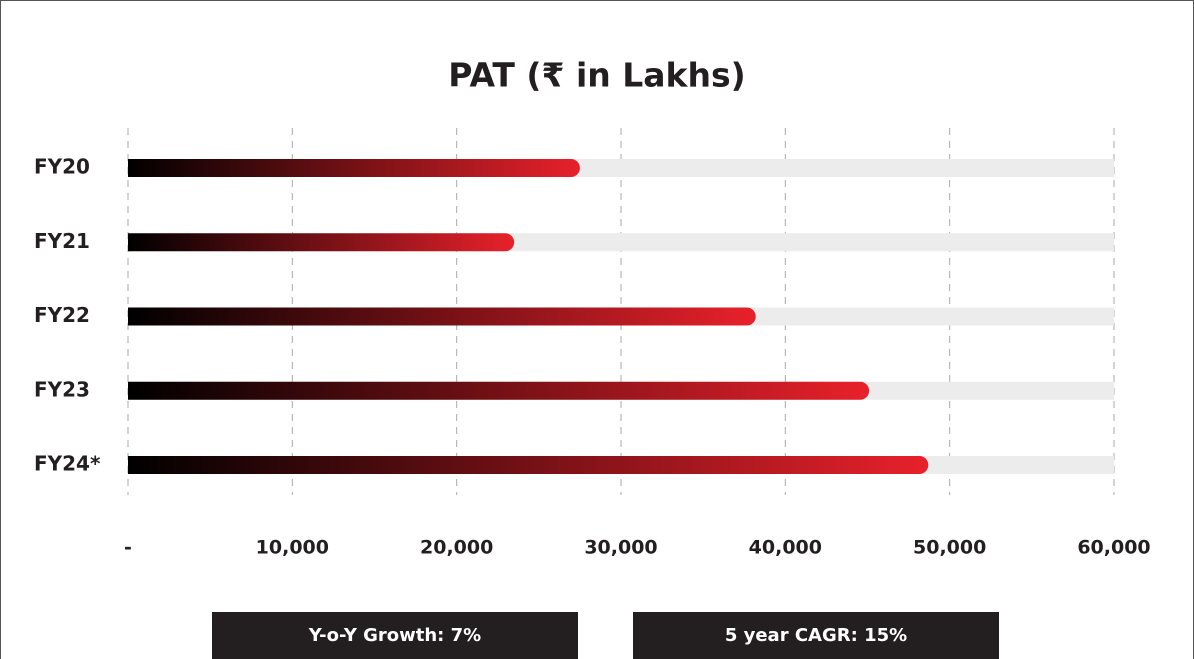  I want to click on x-tick-label: 10,000, so click(292, 548).